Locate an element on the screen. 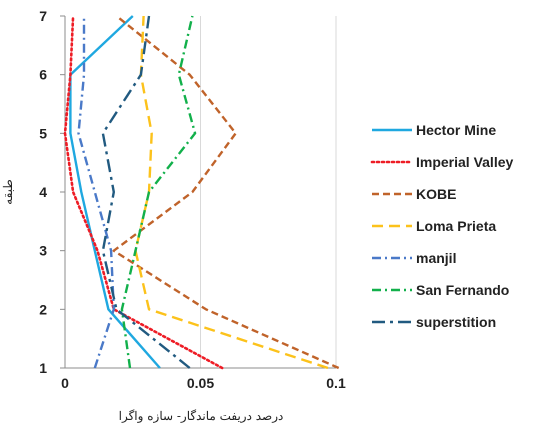  y-tick-label: 2 is located at coordinates (43, 309).